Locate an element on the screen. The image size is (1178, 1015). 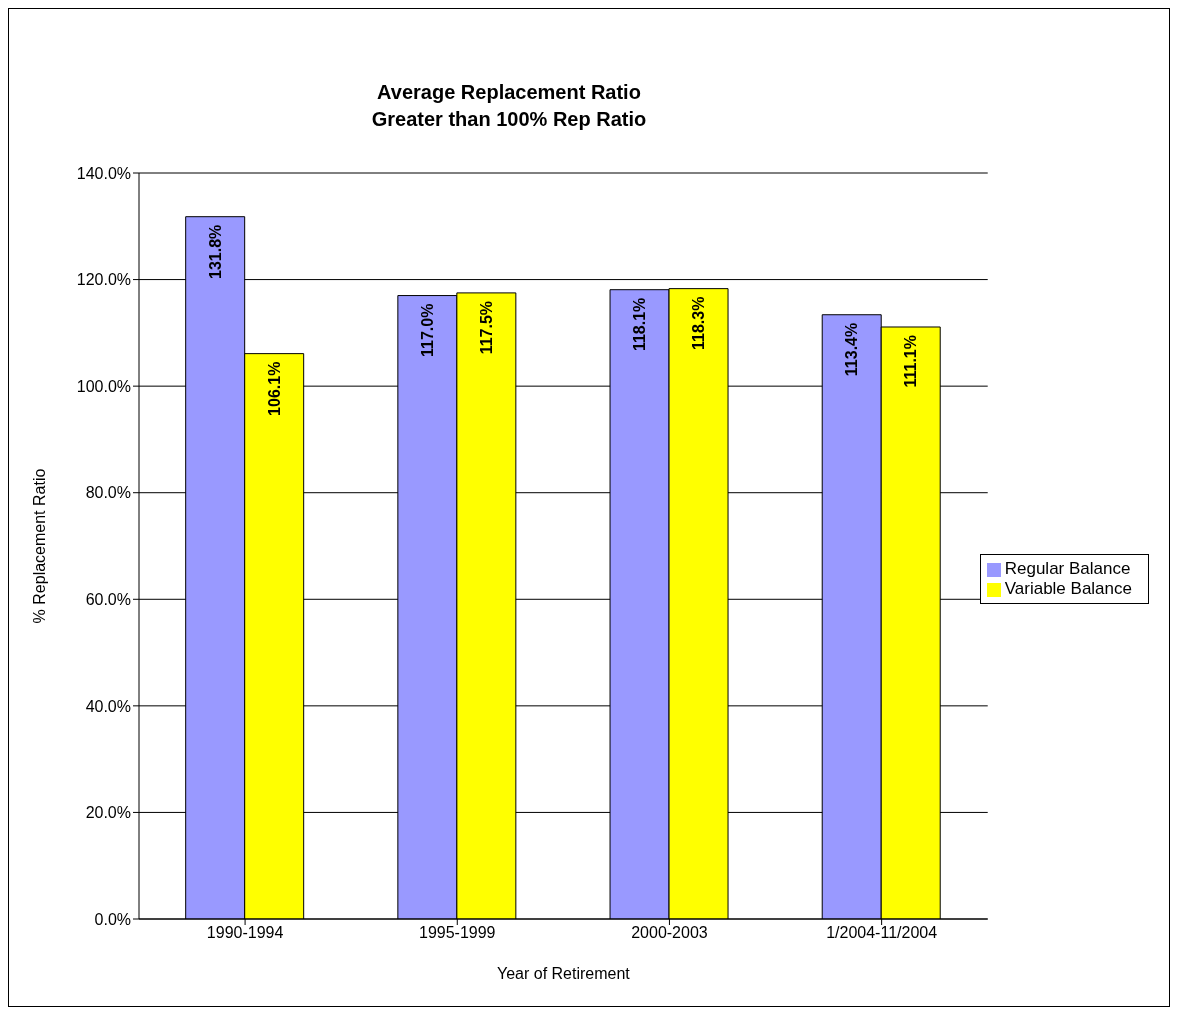
y-tick-label: 80.0% is located at coordinates (108, 493).